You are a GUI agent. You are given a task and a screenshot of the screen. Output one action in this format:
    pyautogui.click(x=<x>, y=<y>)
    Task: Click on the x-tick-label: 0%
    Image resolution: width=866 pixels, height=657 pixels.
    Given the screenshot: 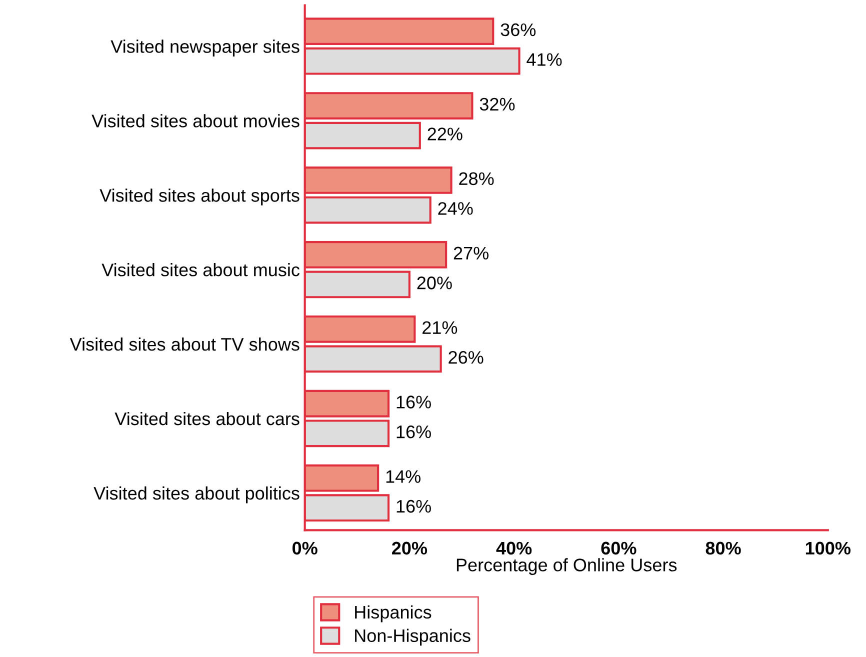 What is the action you would take?
    pyautogui.click(x=305, y=548)
    